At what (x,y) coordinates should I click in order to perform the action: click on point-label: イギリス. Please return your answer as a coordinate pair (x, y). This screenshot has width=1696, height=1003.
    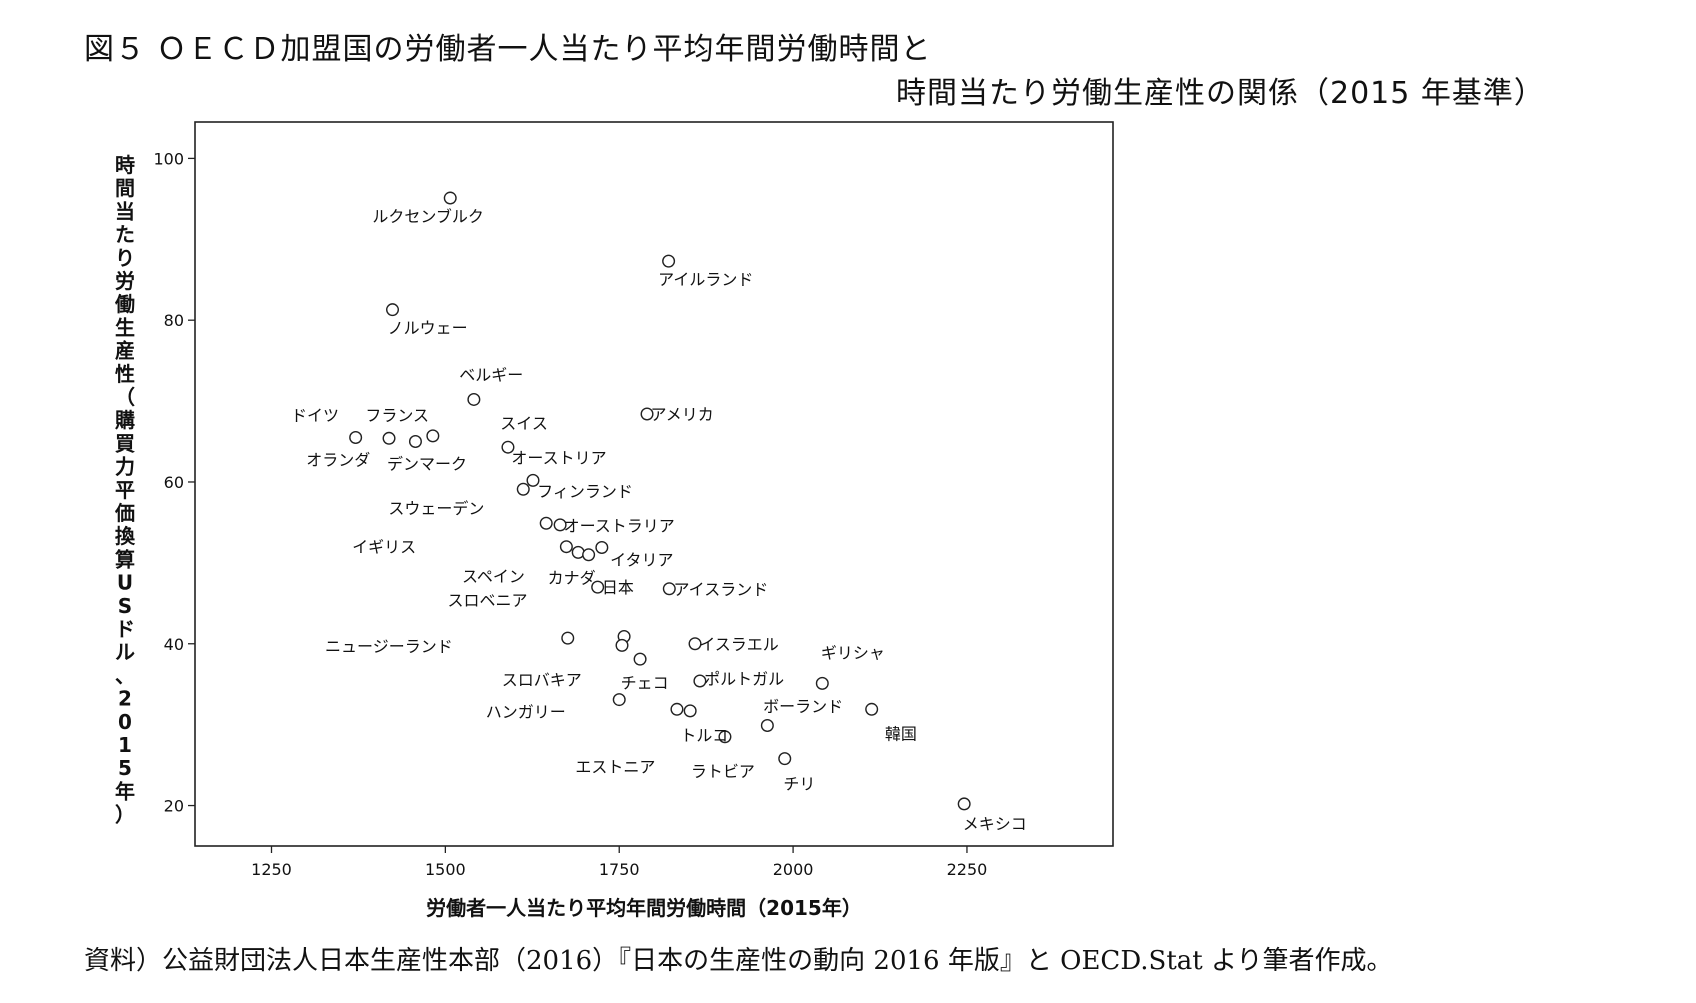
    Looking at the image, I should click on (384, 547).